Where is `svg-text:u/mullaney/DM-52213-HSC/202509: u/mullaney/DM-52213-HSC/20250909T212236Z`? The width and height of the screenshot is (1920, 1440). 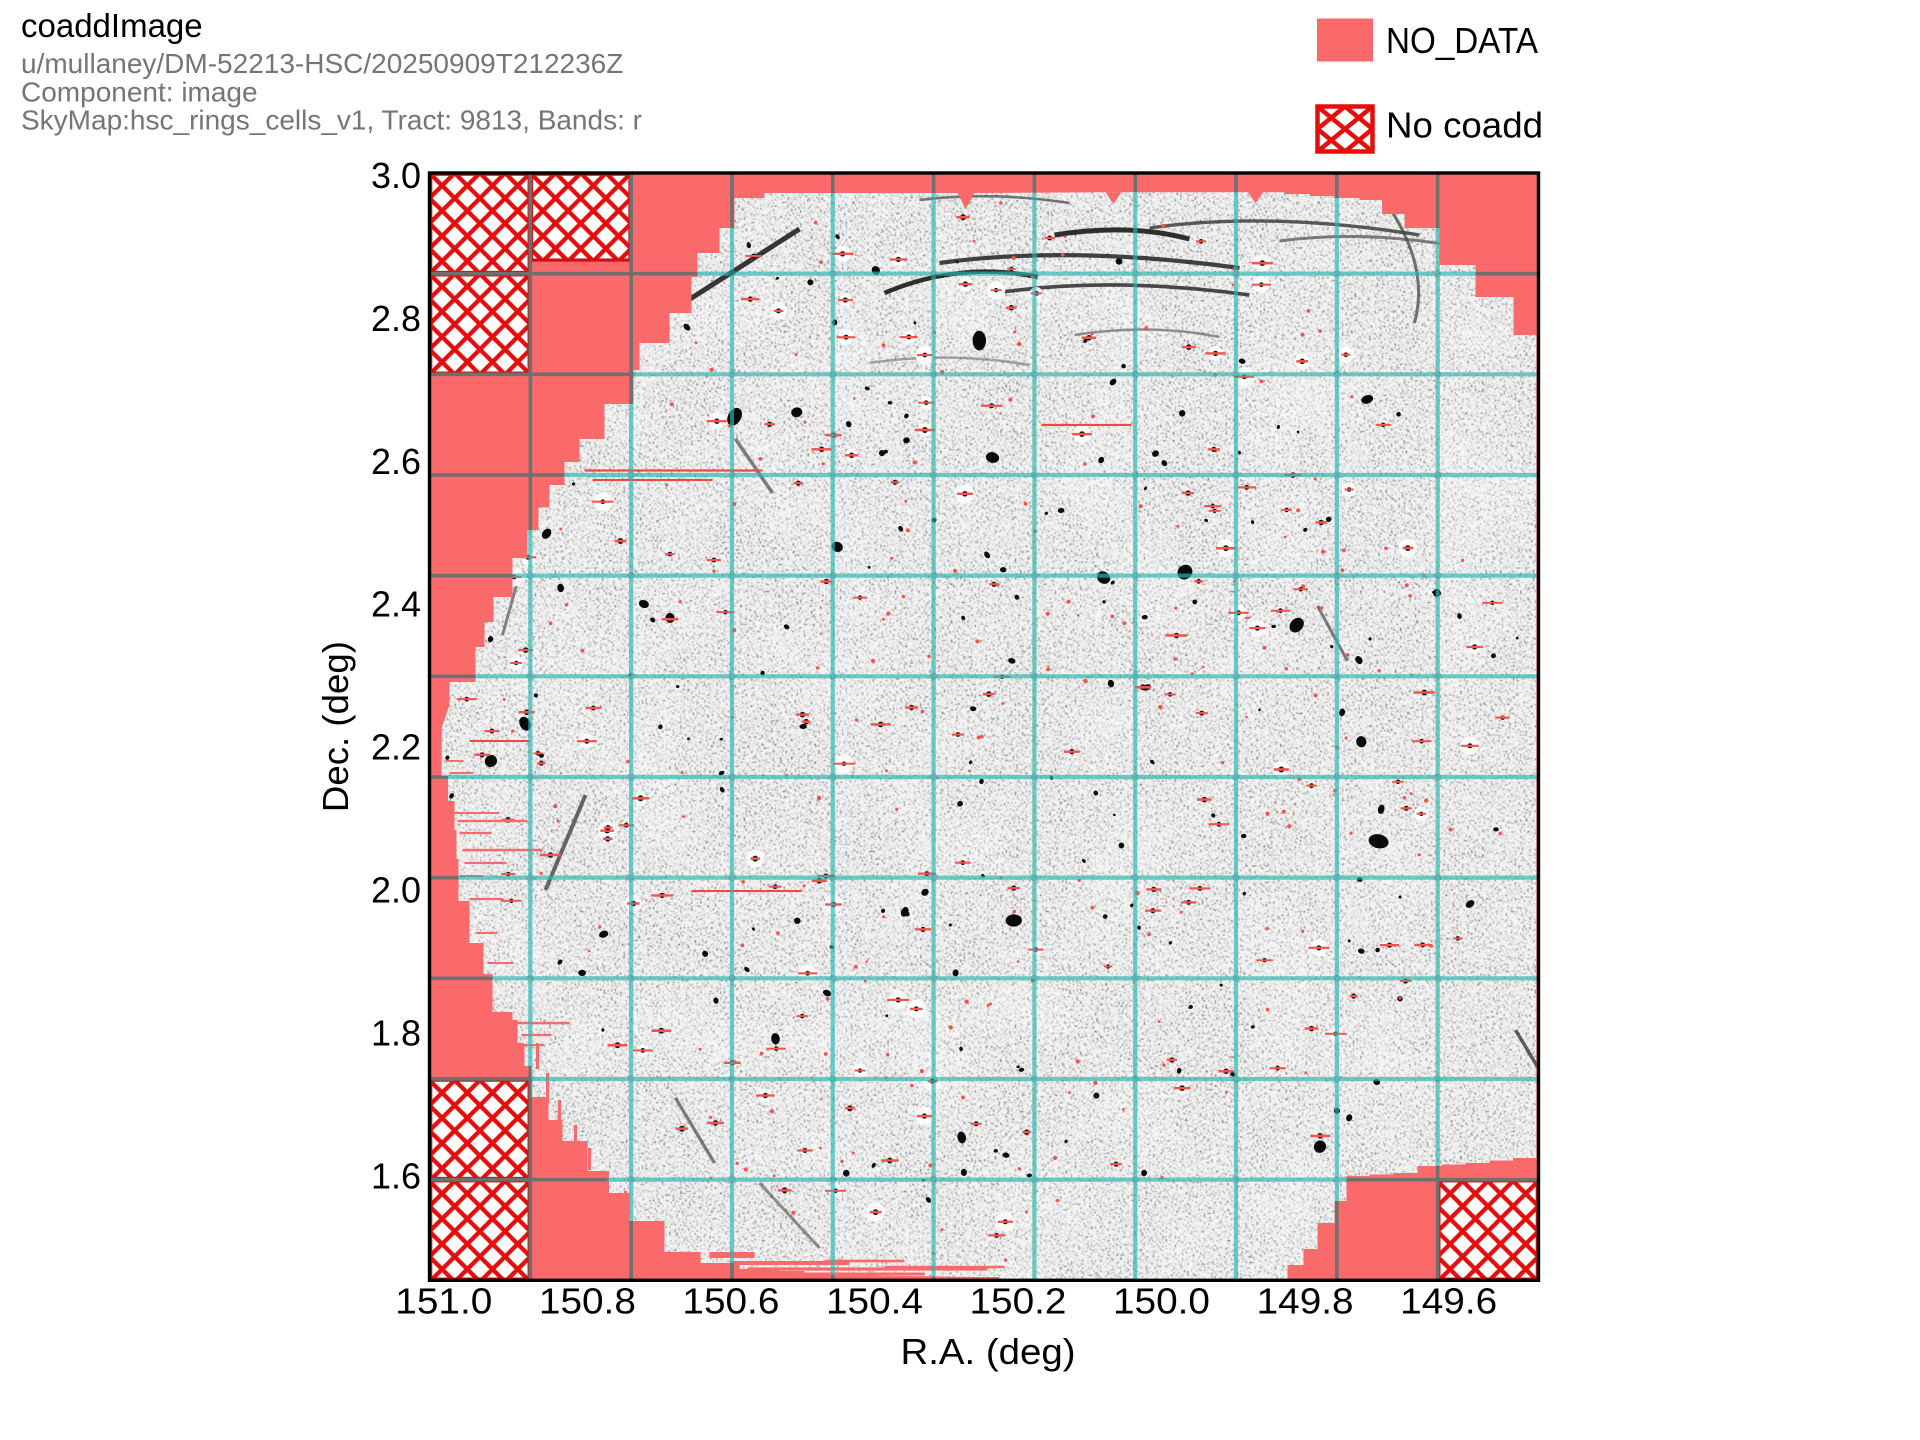 svg-text:u/mullaney/DM-52213-HSC/202509: u/mullaney/DM-52213-HSC/20250909T212236Z is located at coordinates (322, 63).